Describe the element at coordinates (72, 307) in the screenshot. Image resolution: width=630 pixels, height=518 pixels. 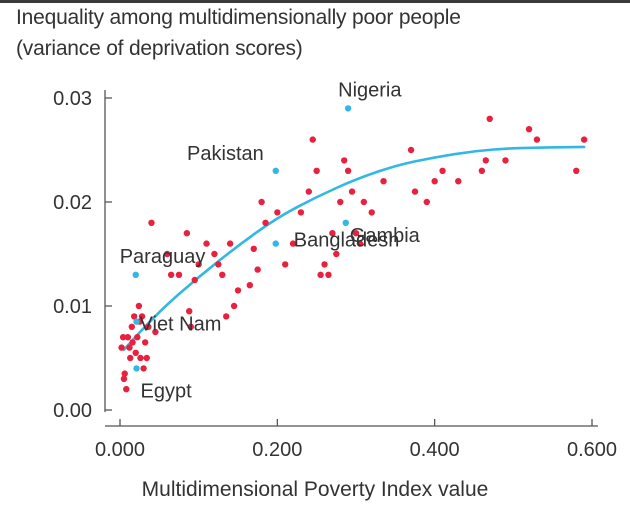
I see `y-tick-label: 0.01` at that location.